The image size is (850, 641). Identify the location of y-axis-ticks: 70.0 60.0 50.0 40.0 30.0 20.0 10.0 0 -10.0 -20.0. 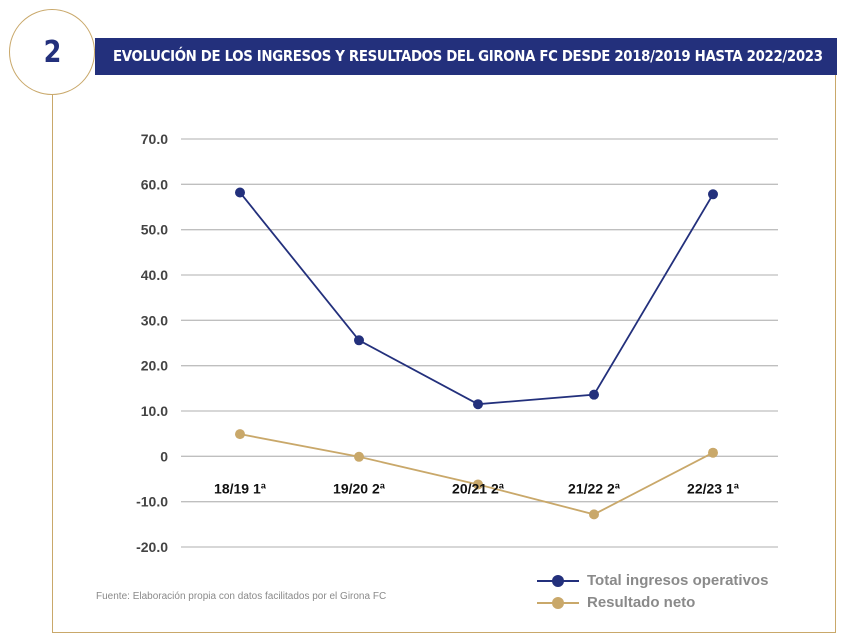
(152, 343).